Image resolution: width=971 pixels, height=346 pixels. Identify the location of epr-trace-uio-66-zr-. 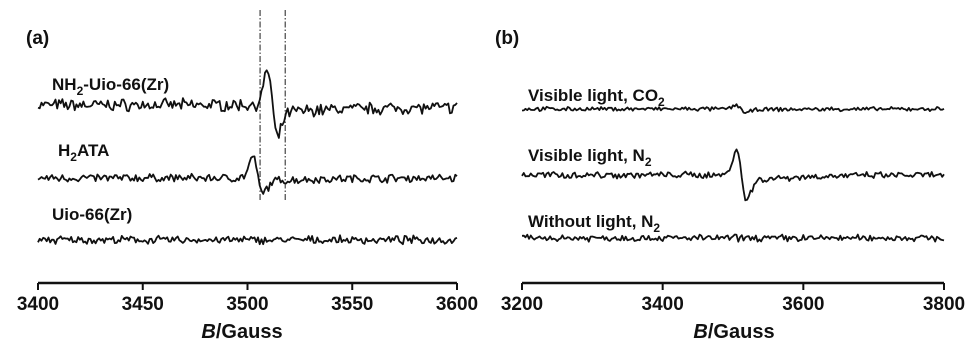
(247, 240).